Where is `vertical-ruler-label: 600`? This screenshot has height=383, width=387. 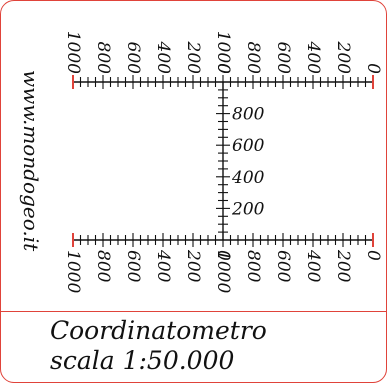
vertical-ruler-label: 600 is located at coordinates (248, 146).